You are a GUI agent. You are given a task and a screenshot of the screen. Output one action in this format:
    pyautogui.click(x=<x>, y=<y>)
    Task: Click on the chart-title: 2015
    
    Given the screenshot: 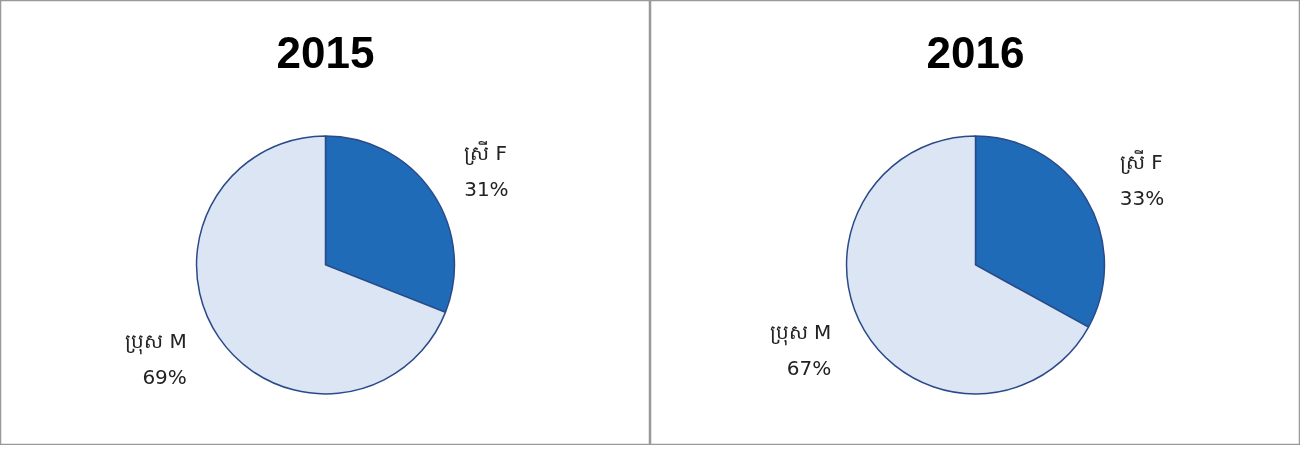 What is the action you would take?
    pyautogui.click(x=325, y=52)
    